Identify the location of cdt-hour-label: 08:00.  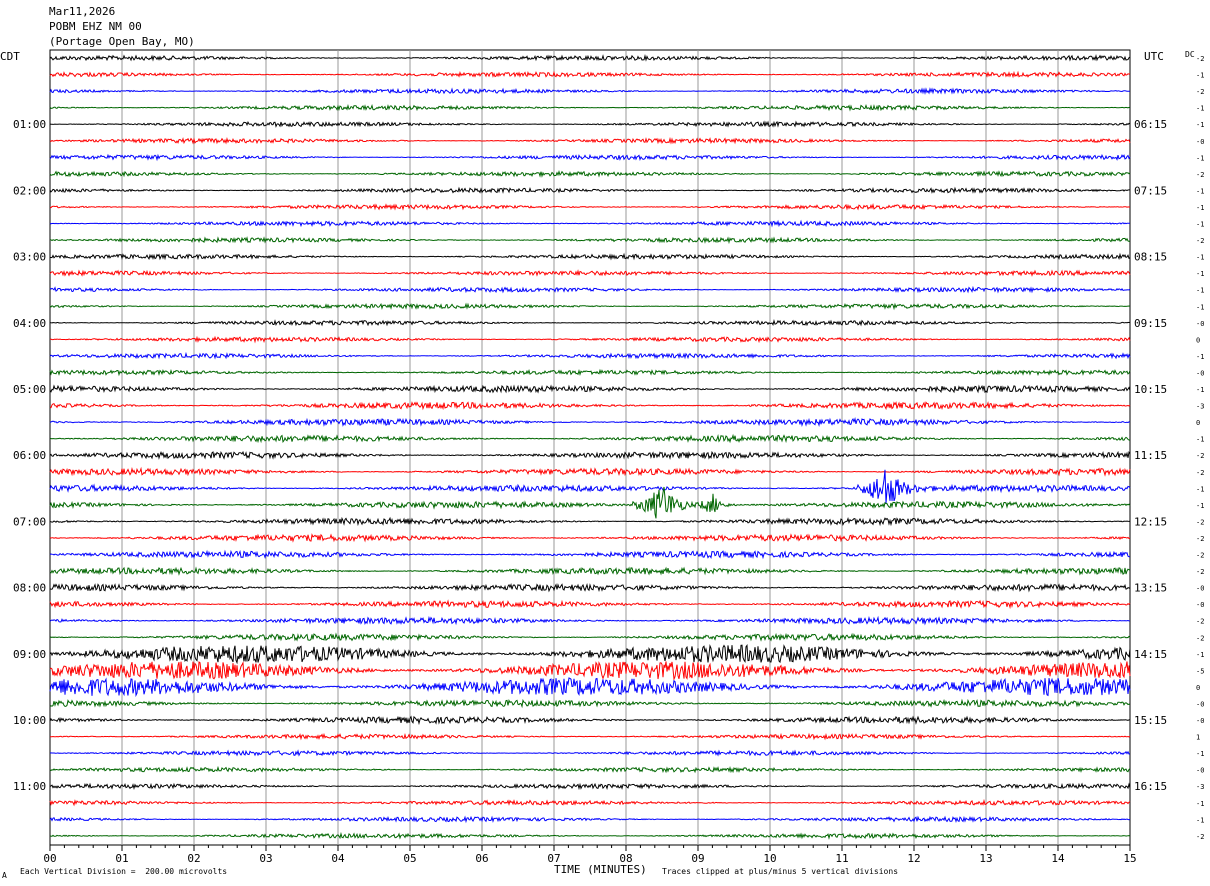
(29, 588).